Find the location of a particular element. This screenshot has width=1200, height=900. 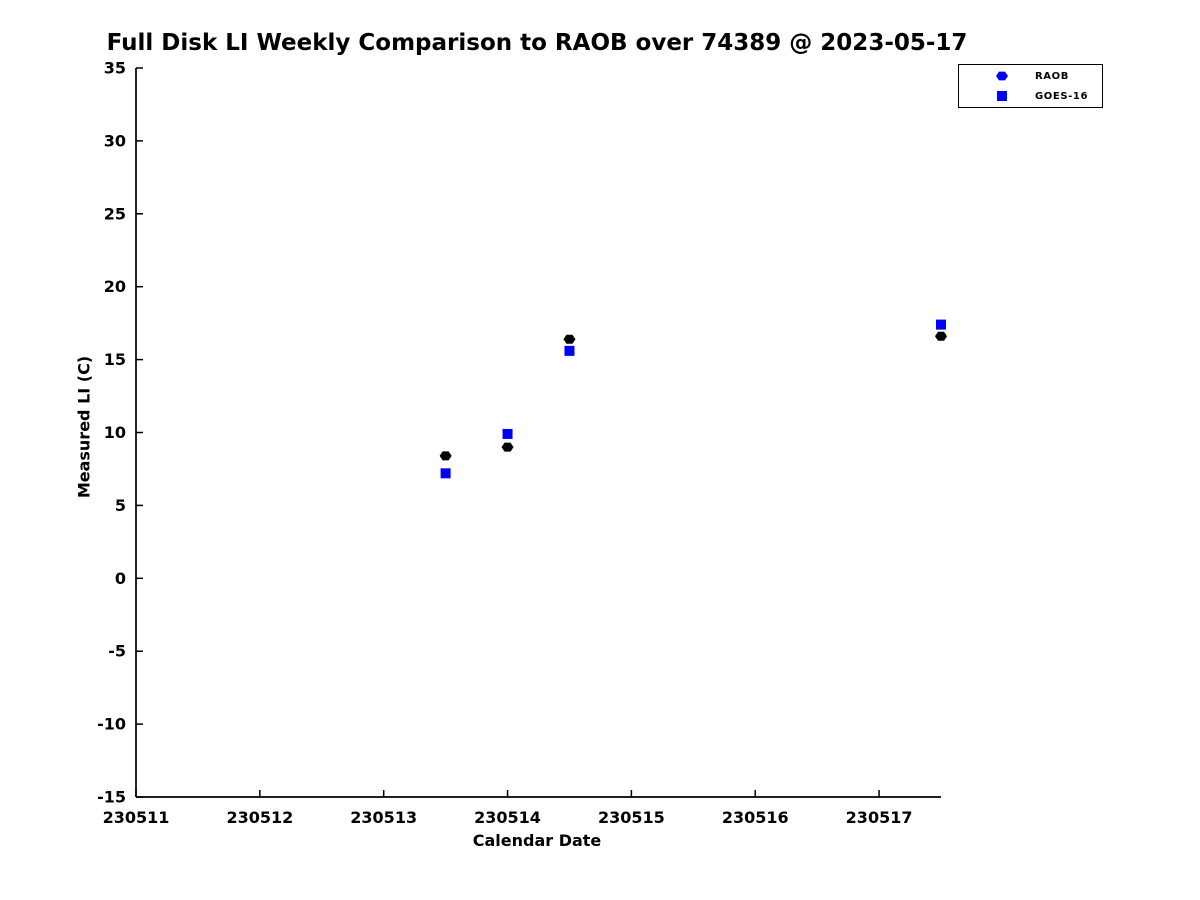

legend-label-goes-16: GOES-16 is located at coordinates (1062, 96).